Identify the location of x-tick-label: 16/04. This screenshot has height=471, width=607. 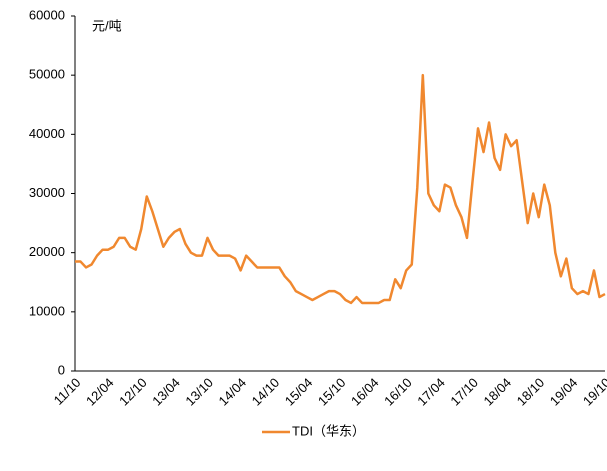
(365, 392).